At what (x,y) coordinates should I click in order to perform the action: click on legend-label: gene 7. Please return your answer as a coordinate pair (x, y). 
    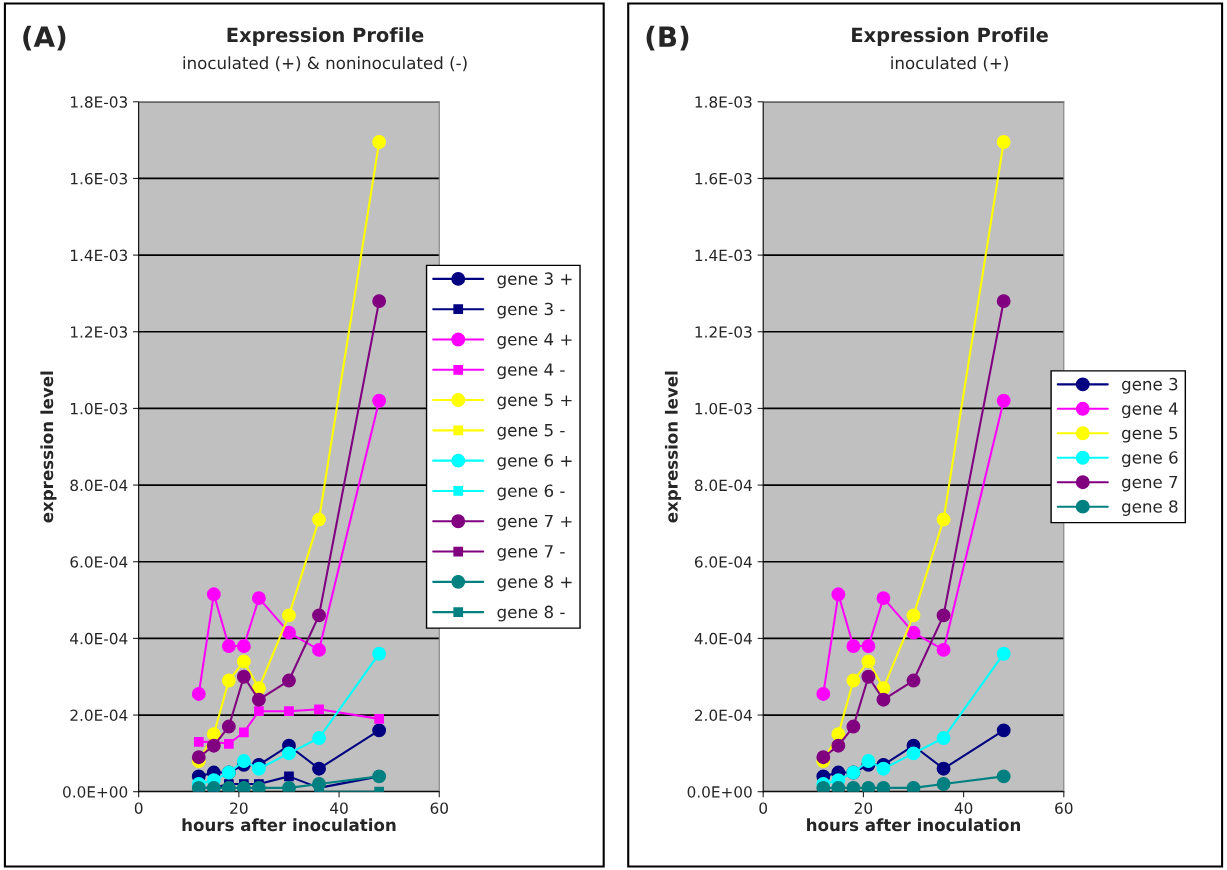
    Looking at the image, I should click on (1150, 483).